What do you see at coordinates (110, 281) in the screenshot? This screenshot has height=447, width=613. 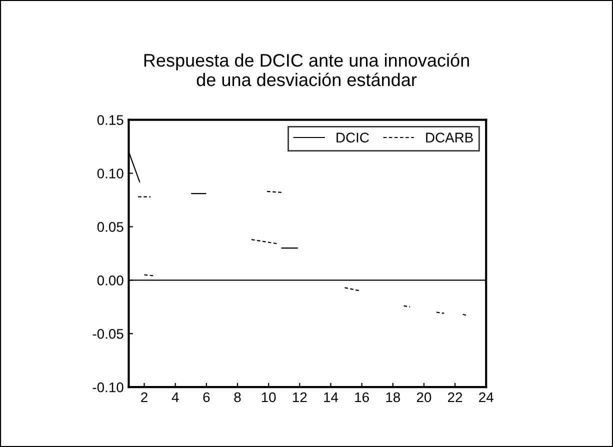 I see `y-tick-label: 0.00` at bounding box center [110, 281].